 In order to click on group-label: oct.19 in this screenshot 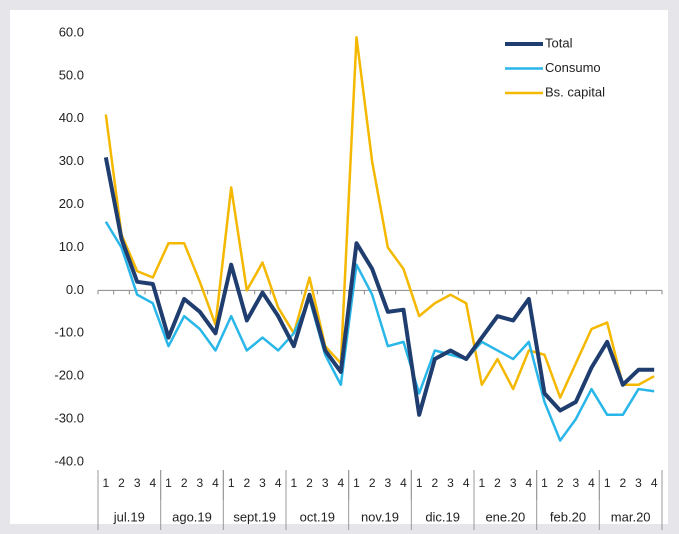, I will do `click(317, 516)`.